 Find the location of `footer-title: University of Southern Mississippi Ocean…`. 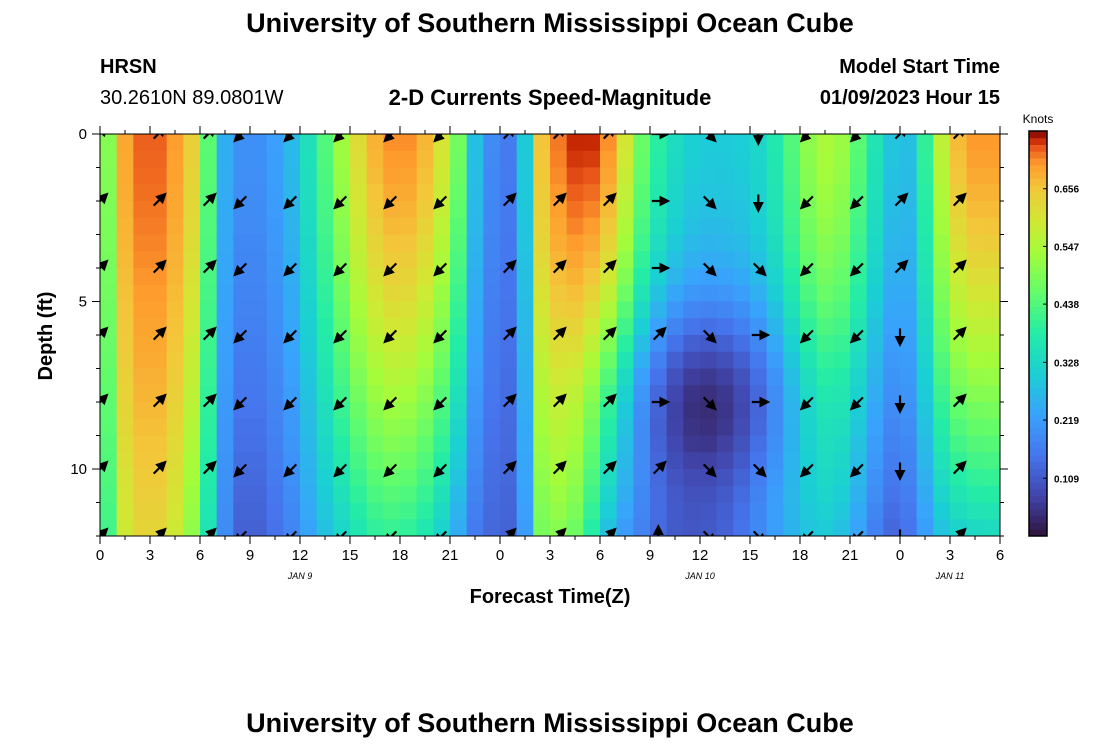

footer-title: University of Southern Mississippi Ocean… is located at coordinates (550, 723).